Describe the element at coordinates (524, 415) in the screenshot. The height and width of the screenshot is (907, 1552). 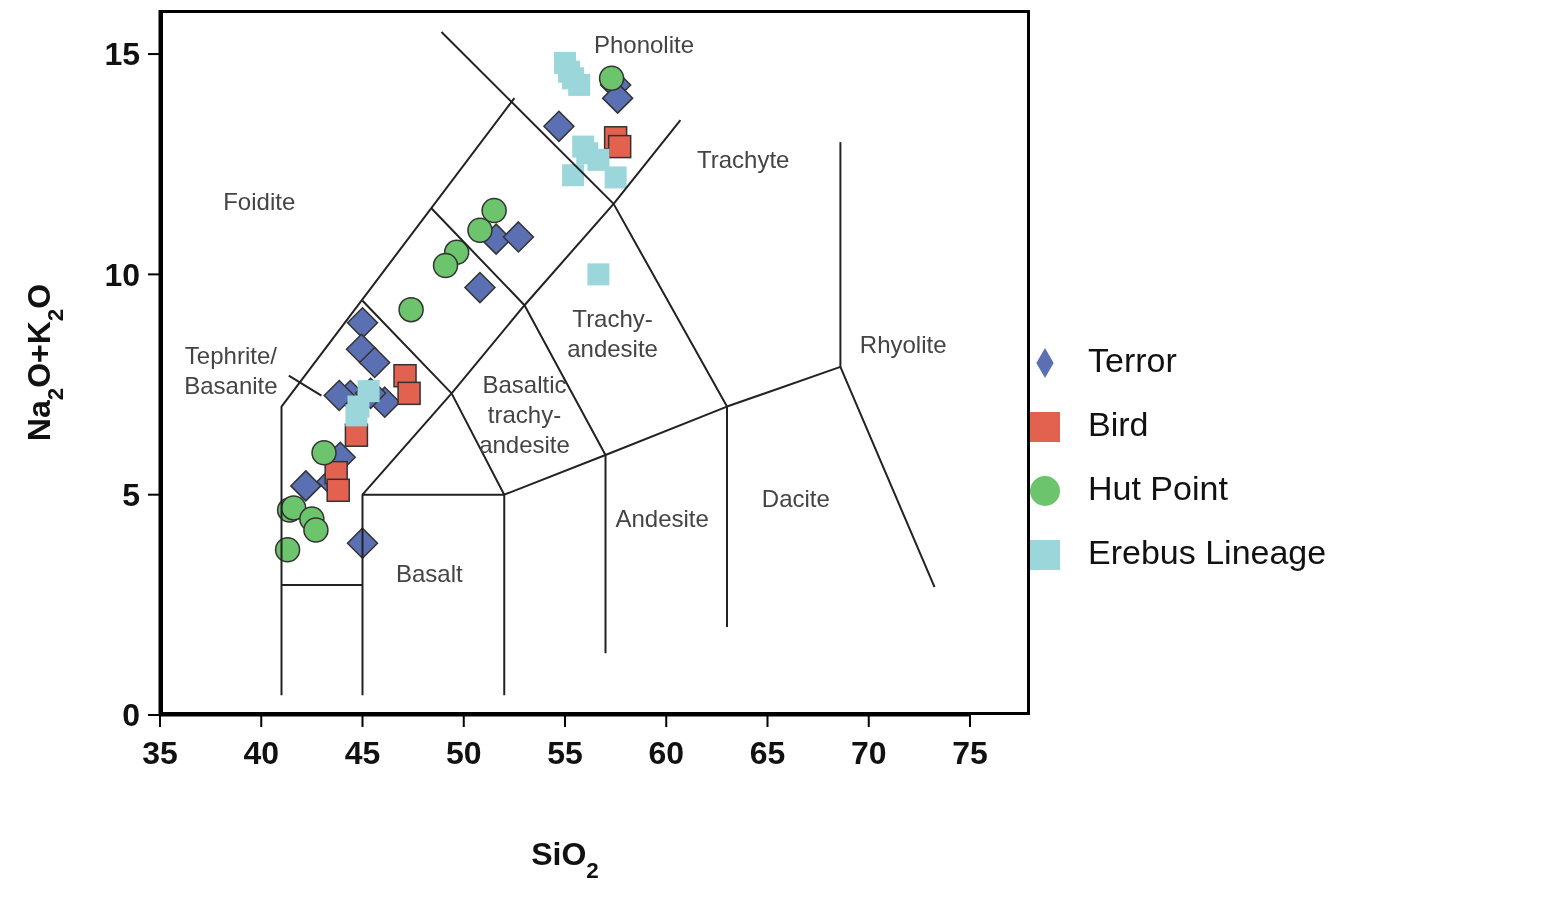
I see `annotation: Basaltic trachy- andesite` at that location.